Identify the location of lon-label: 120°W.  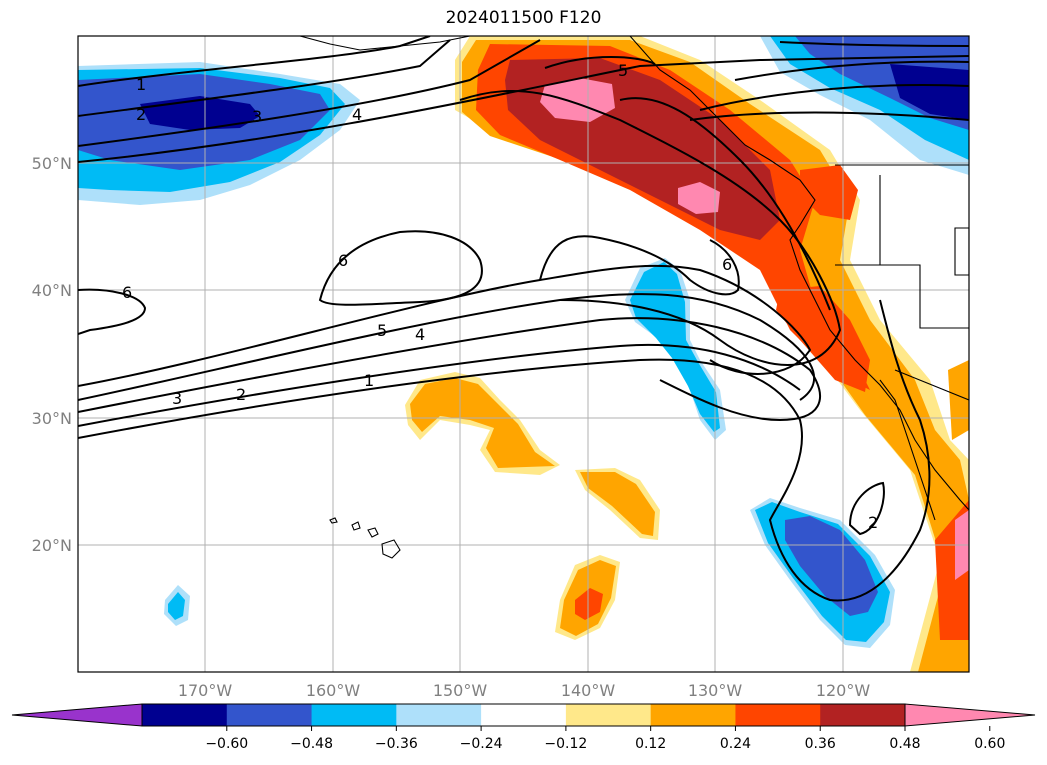
(843, 690).